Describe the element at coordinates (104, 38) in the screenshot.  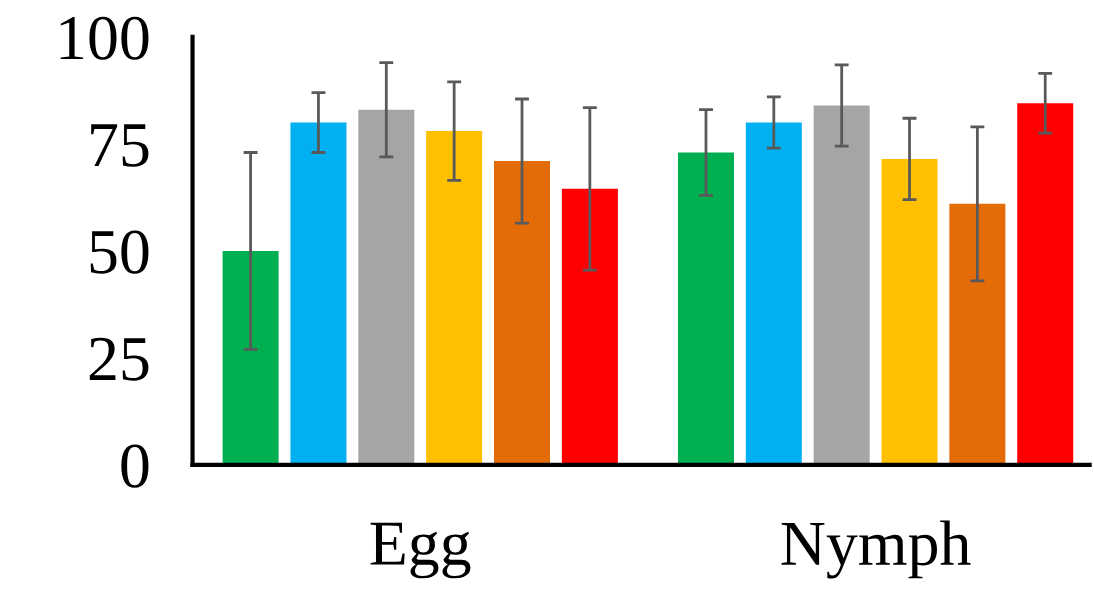
I see `y-tick-label: 100` at that location.